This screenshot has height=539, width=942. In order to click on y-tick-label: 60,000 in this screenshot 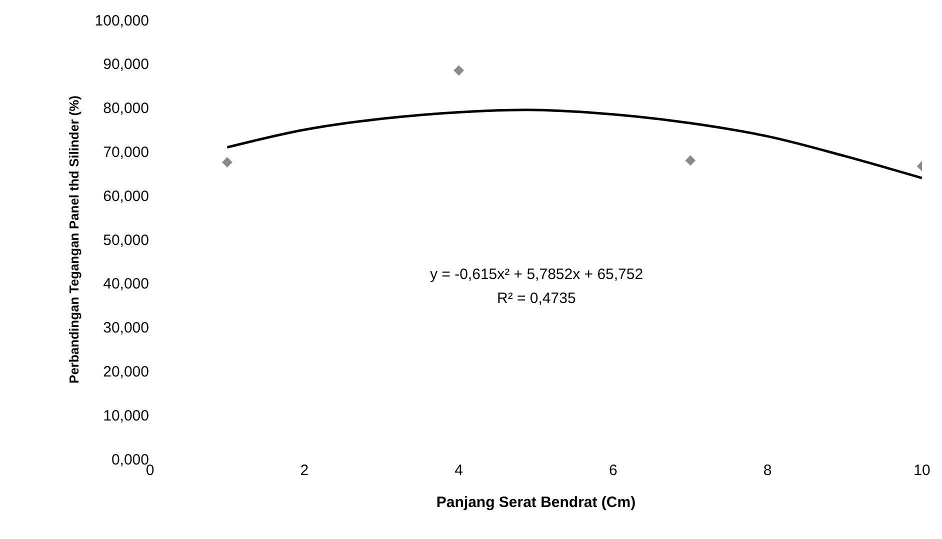, I will do `click(126, 196)`.